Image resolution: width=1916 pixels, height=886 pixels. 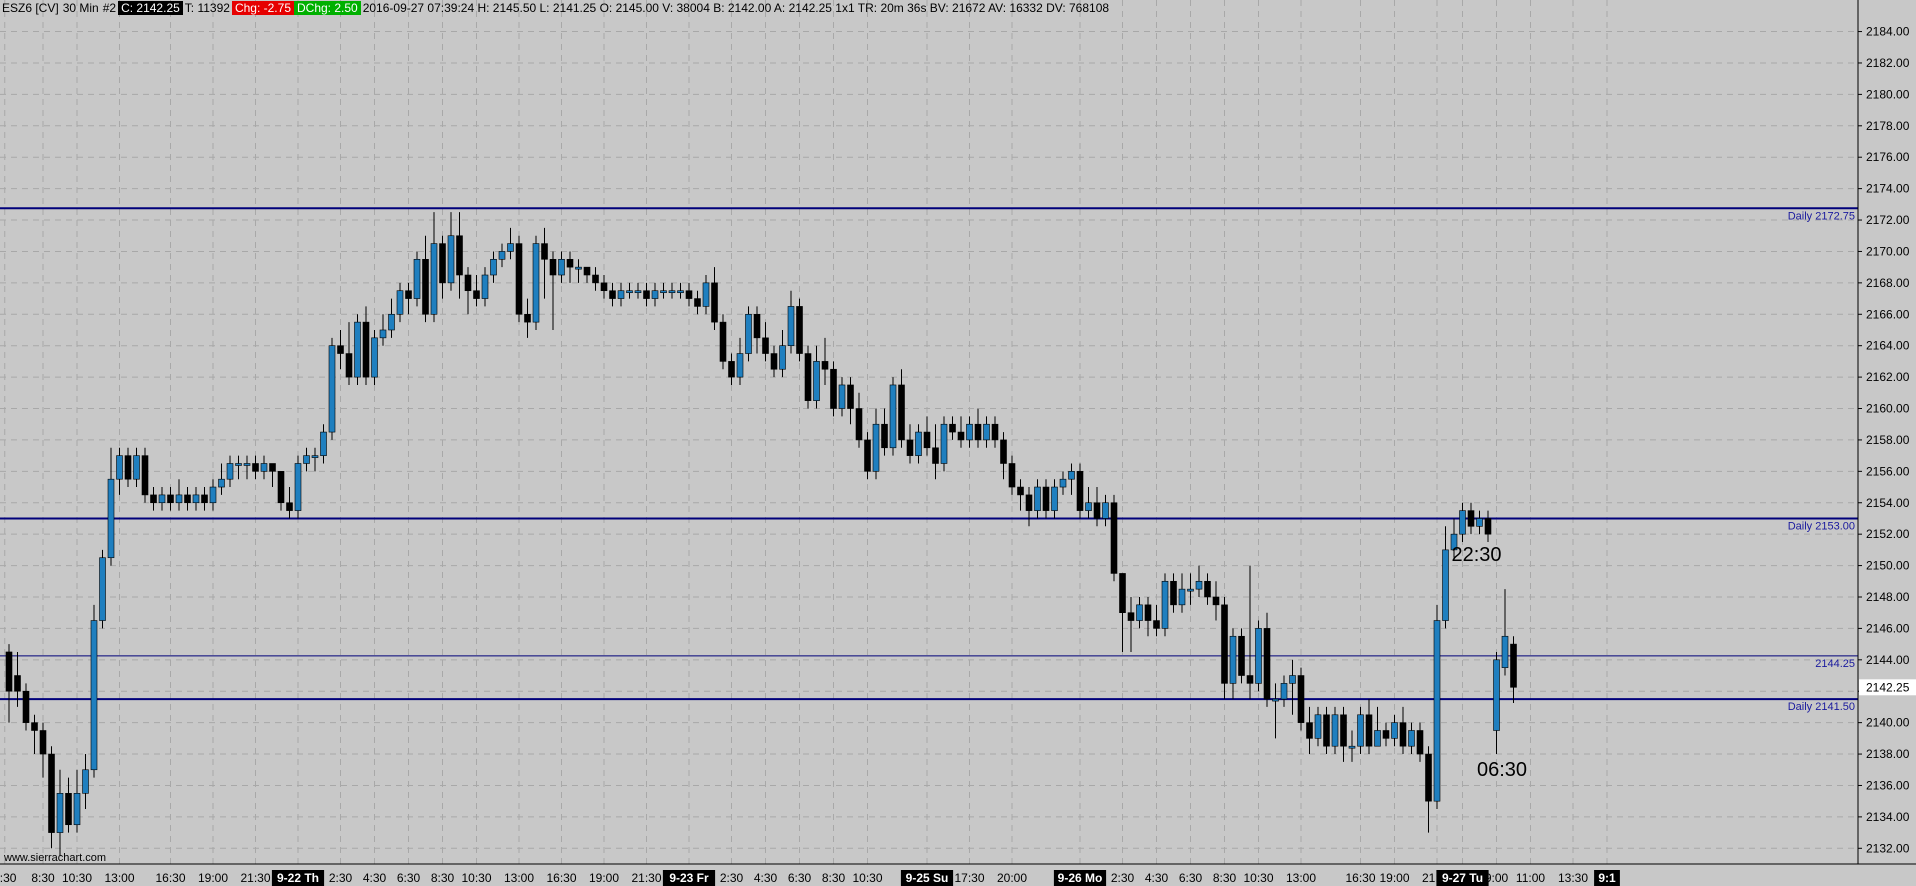 What do you see at coordinates (1821, 526) in the screenshot?
I see `price-level-label: Daily 2153.00` at bounding box center [1821, 526].